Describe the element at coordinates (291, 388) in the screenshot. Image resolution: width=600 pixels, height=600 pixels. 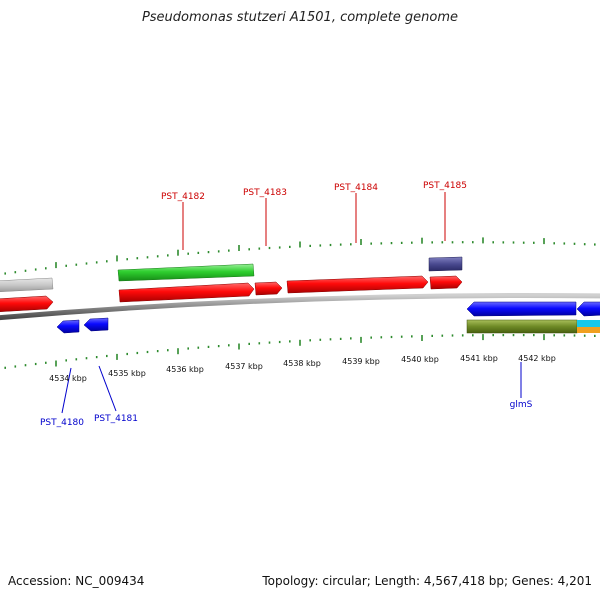
I see `reverse-leader-lines` at that location.